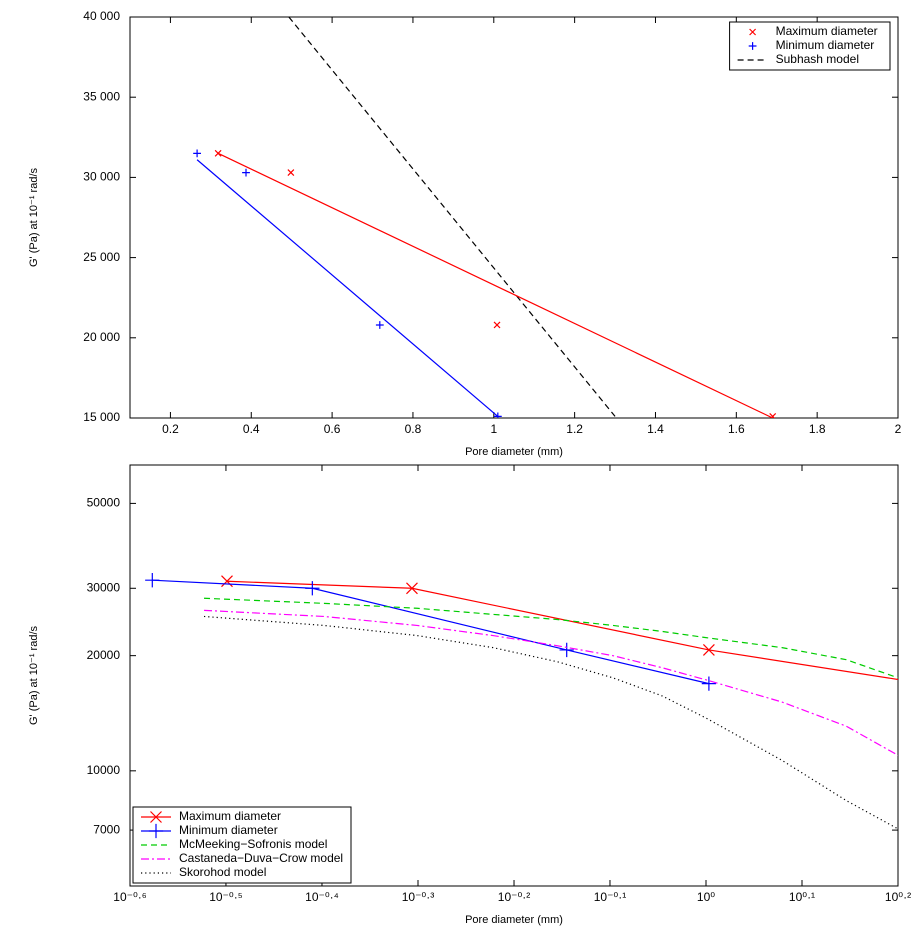 This screenshot has height=934, width=917. Describe the element at coordinates (106, 829) in the screenshot. I see `y-tick-label: 7000` at that location.